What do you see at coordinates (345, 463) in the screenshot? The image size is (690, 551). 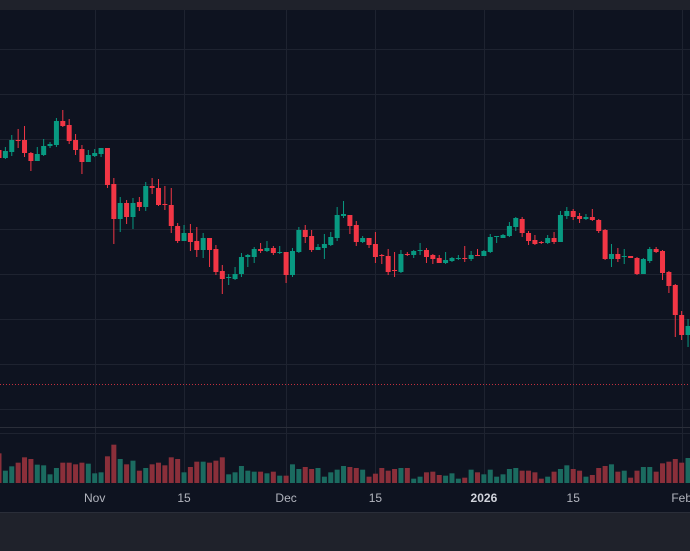 I see `volume-bars` at bounding box center [345, 463].